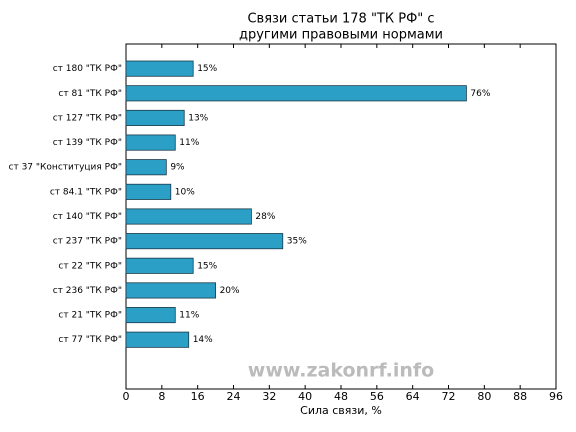 The image size is (576, 432). I want to click on x-tick-label: 24, so click(234, 396).